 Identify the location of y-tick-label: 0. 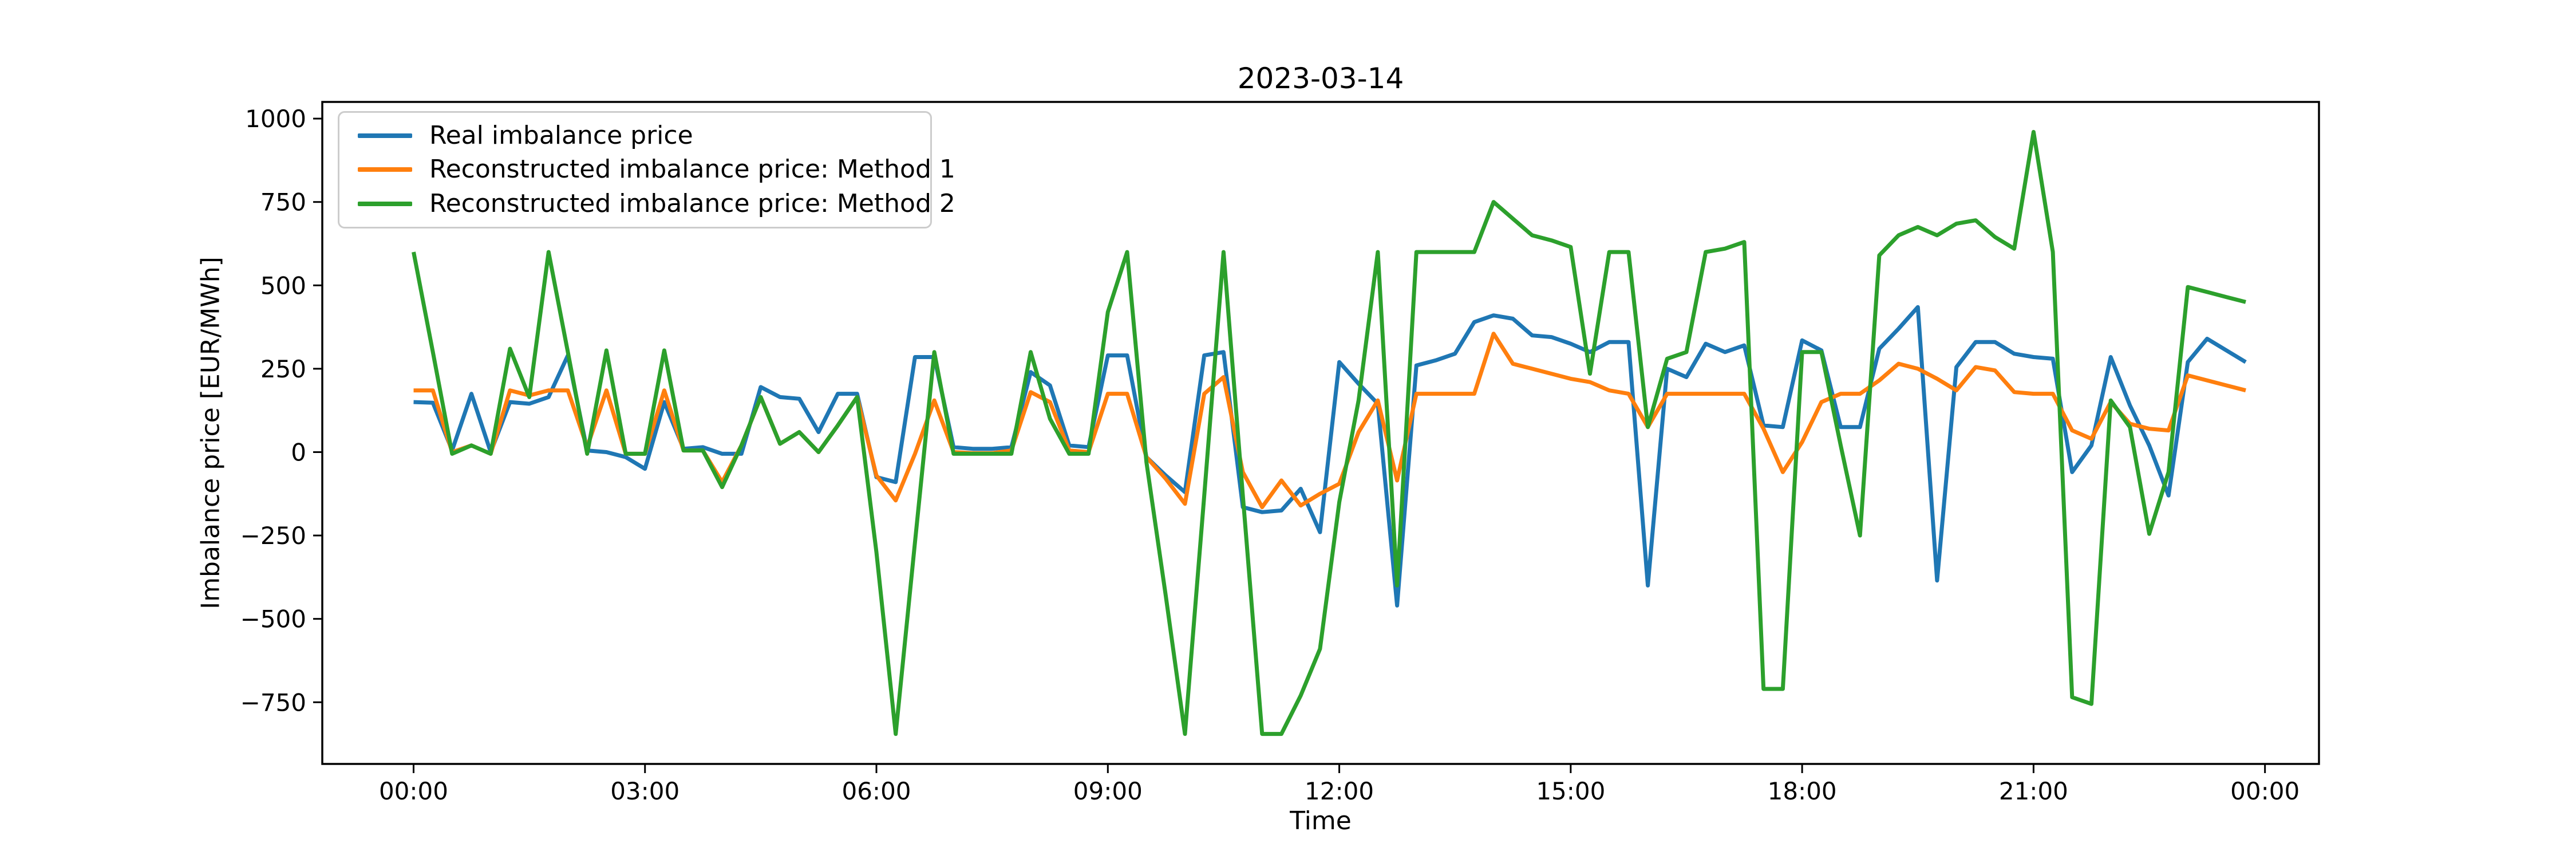
(298, 452).